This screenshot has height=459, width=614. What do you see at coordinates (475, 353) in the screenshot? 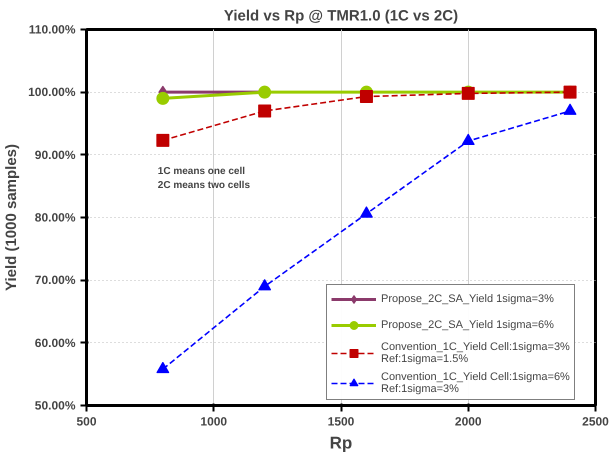
I see `legend-label: Convention_1C_Yield Cell:1sigma=3% Ref:1sigma=1.5%` at bounding box center [475, 353].